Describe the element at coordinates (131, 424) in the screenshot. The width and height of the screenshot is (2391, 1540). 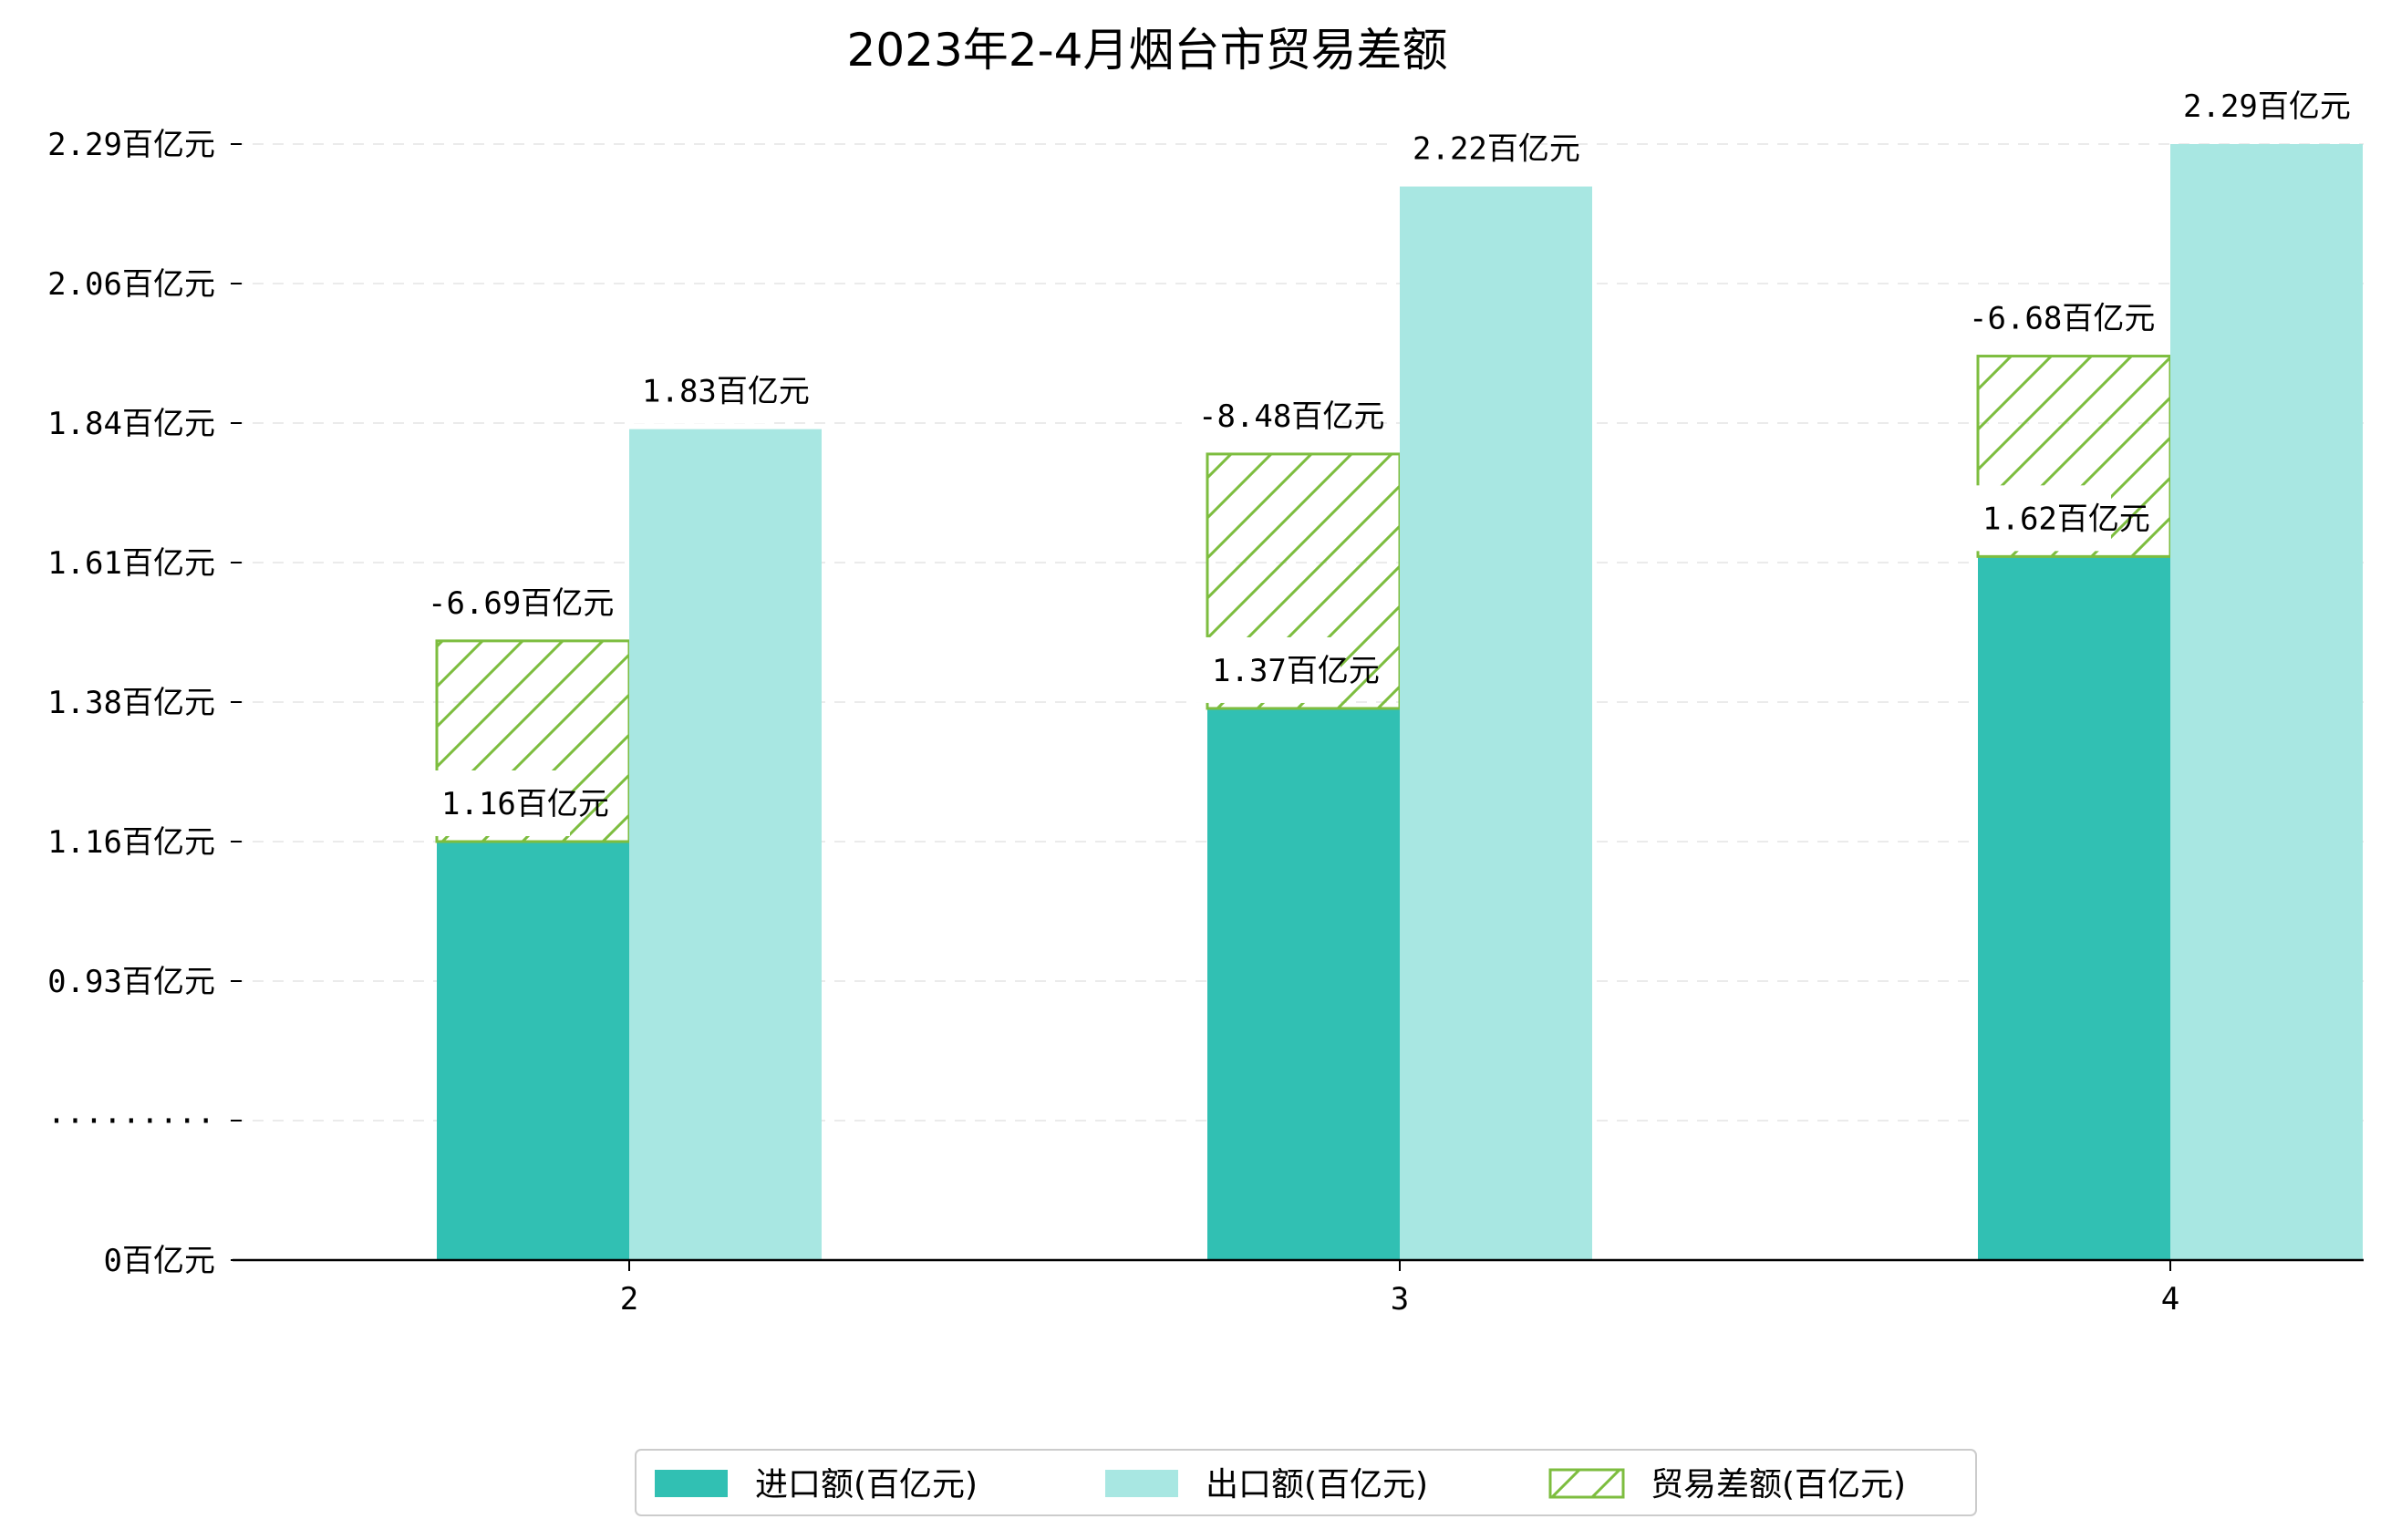
I see `y-tick-label: 1.84百亿元` at that location.